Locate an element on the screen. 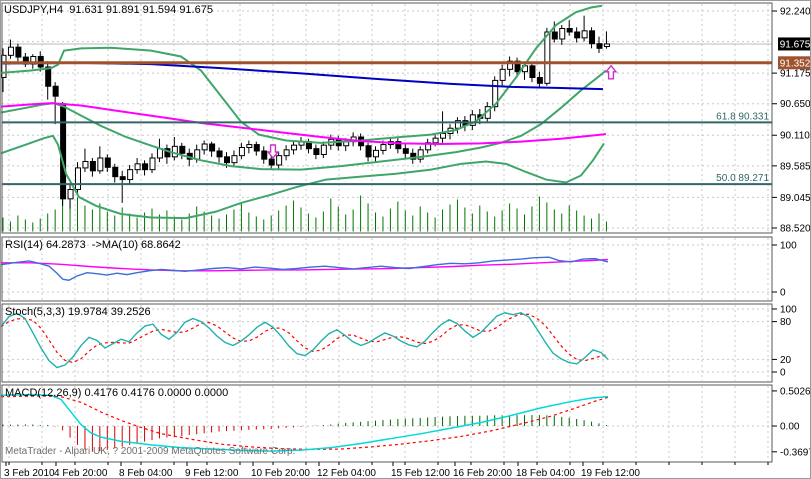 The image size is (811, 479). price-axis-label: 91.175 is located at coordinates (795, 74).